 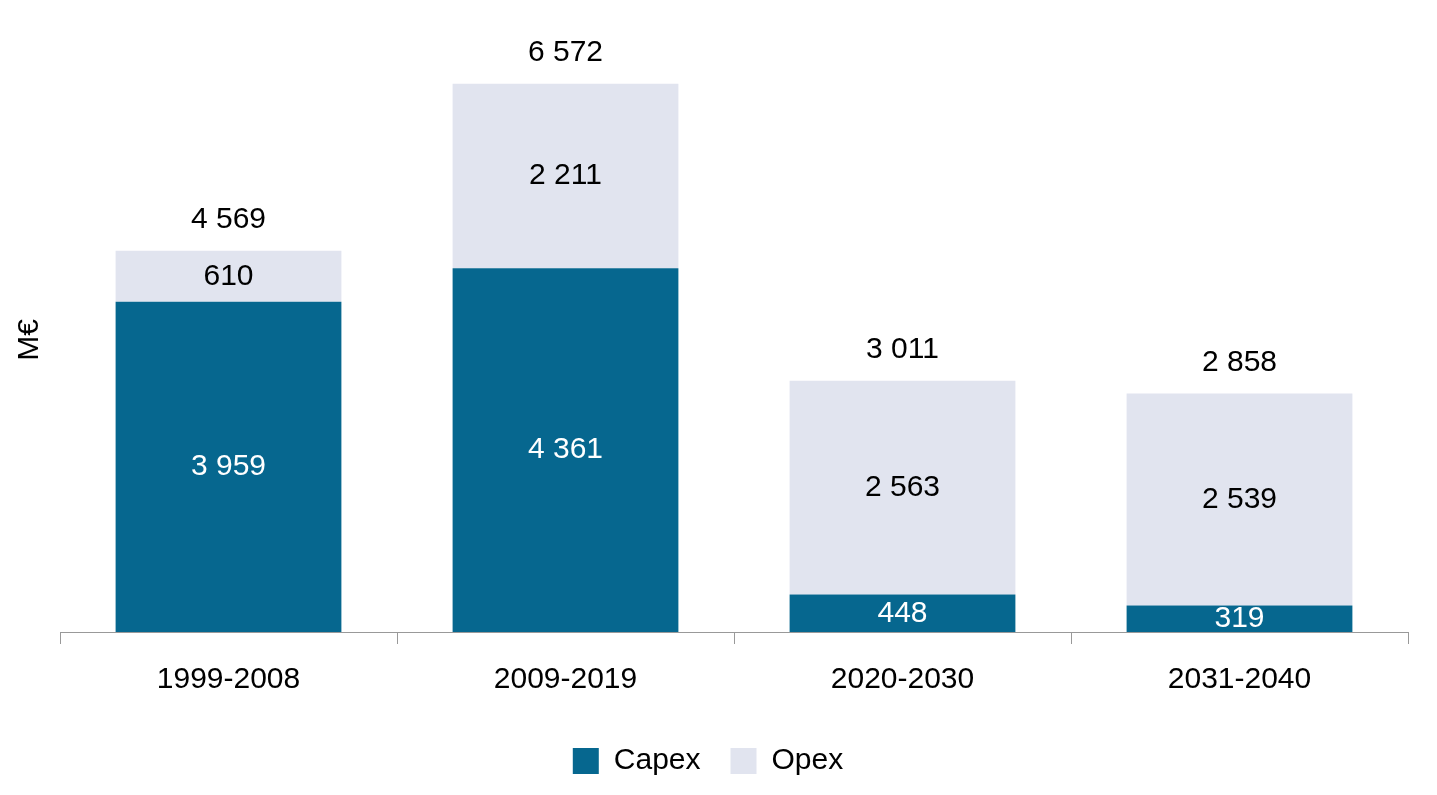 What do you see at coordinates (28, 339) in the screenshot?
I see `y-axis-title: M€` at bounding box center [28, 339].